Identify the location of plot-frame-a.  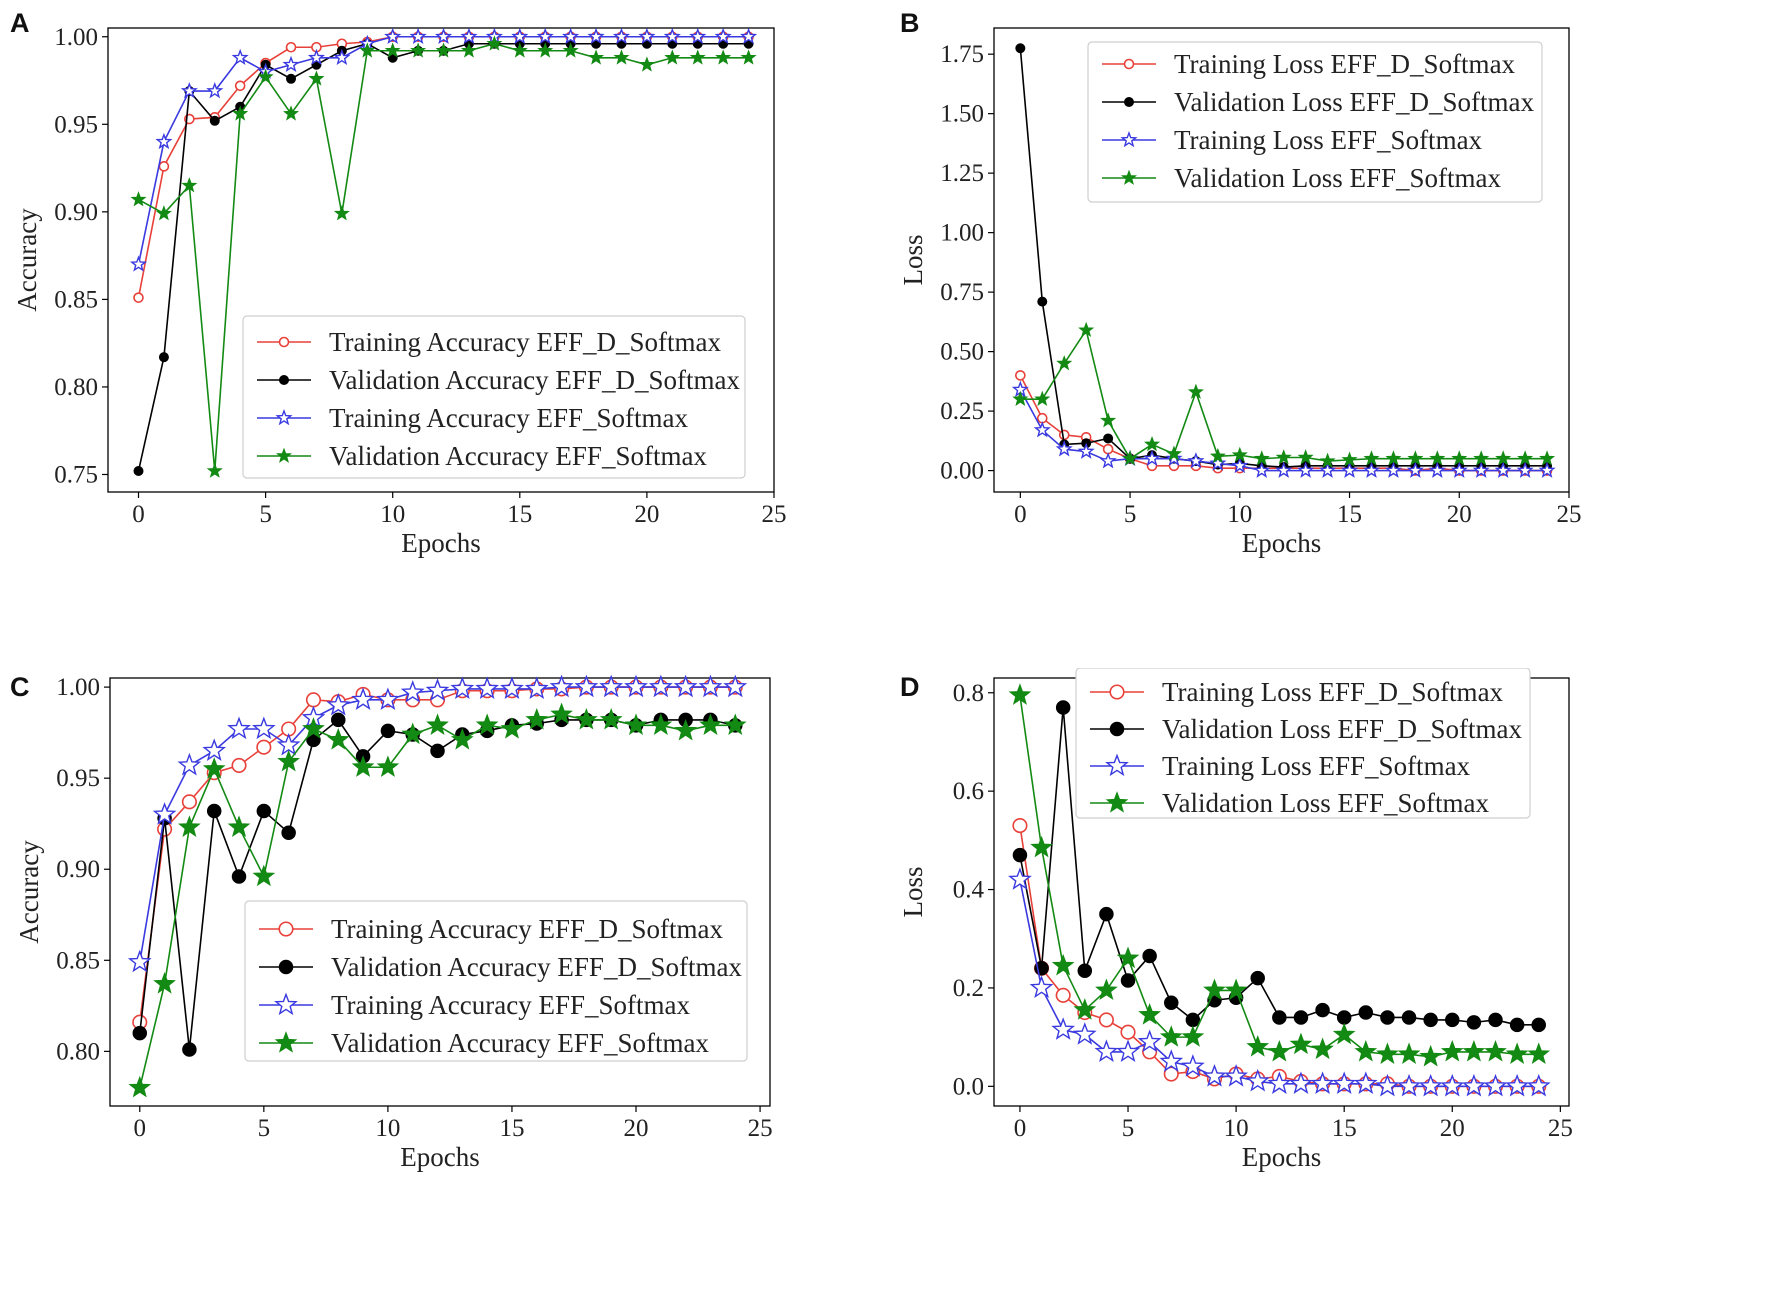
(441, 260).